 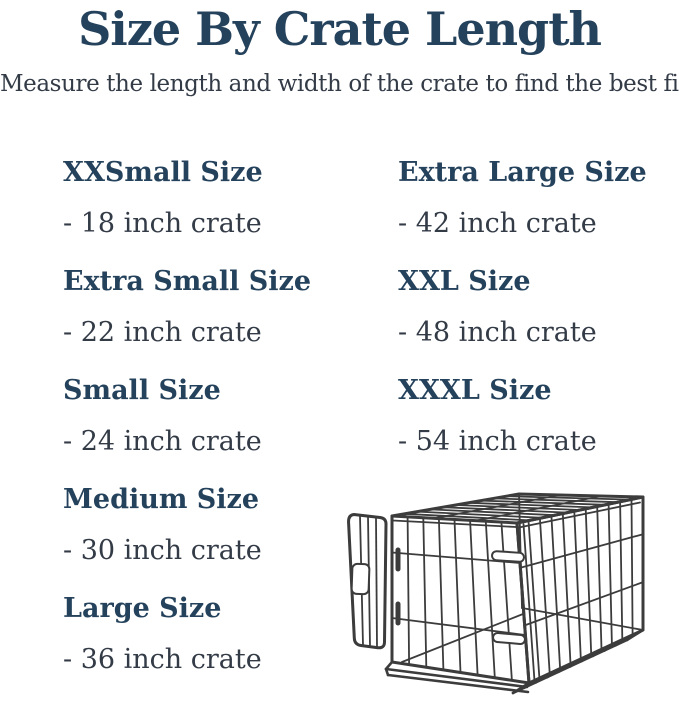 What do you see at coordinates (162, 223) in the screenshot?
I see `size-detail: - 18 inch crate` at bounding box center [162, 223].